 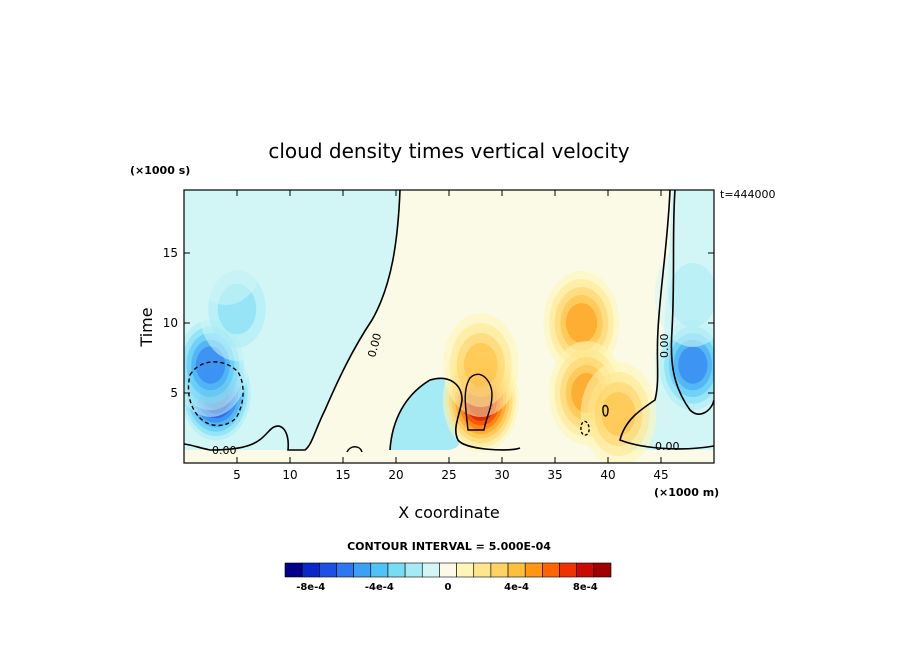 I want to click on chart-title: cloud density times vertical velocity, so click(x=448, y=151).